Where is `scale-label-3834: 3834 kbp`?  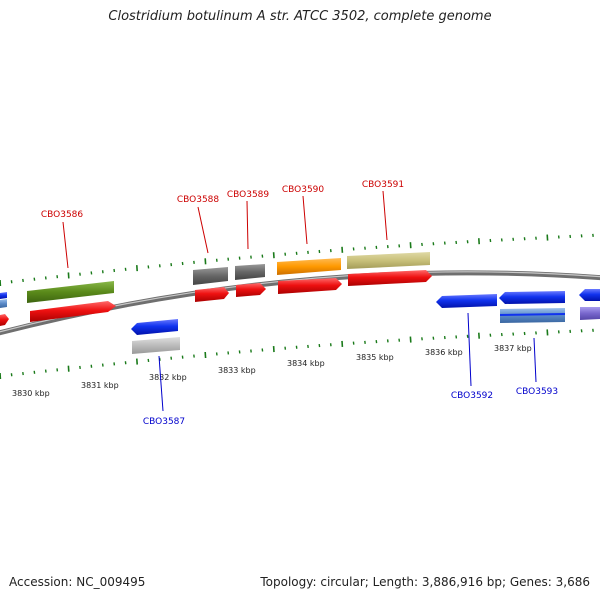 scale-label-3834: 3834 kbp is located at coordinates (306, 363).